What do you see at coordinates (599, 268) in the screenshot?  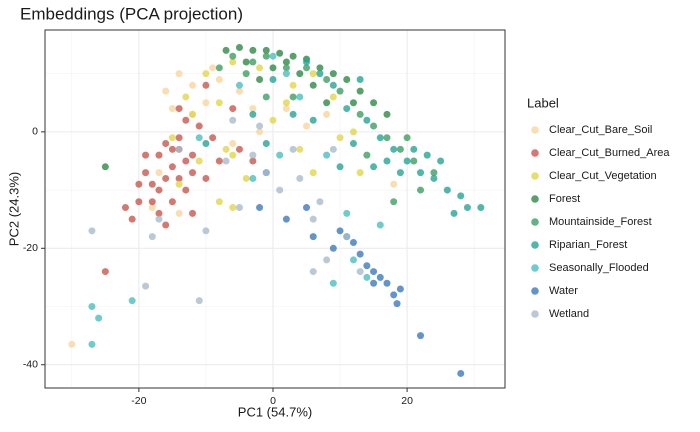 I see `legend-label: Seasonally_Flooded` at bounding box center [599, 268].